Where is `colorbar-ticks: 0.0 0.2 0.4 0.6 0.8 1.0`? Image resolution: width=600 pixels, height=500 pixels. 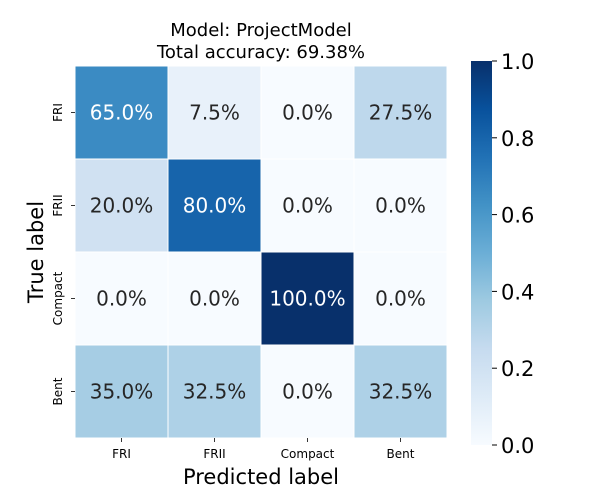 colorbar-ticks: 0.0 0.2 0.4 0.6 0.8 1.0 is located at coordinates (513, 254).